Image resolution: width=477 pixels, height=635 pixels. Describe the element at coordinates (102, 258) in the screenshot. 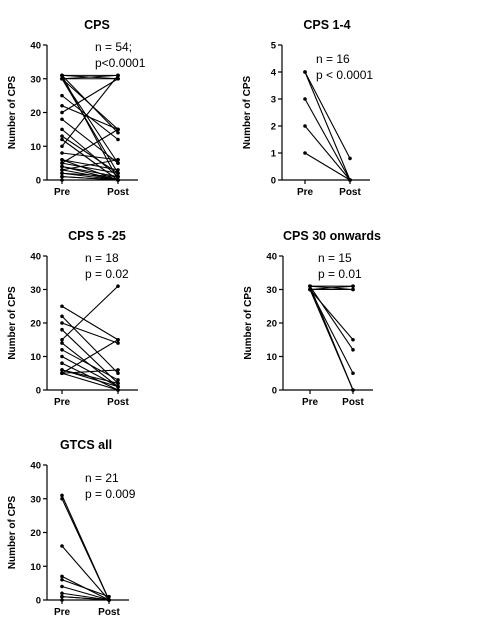

I see `stat-annotation: n = 18` at that location.